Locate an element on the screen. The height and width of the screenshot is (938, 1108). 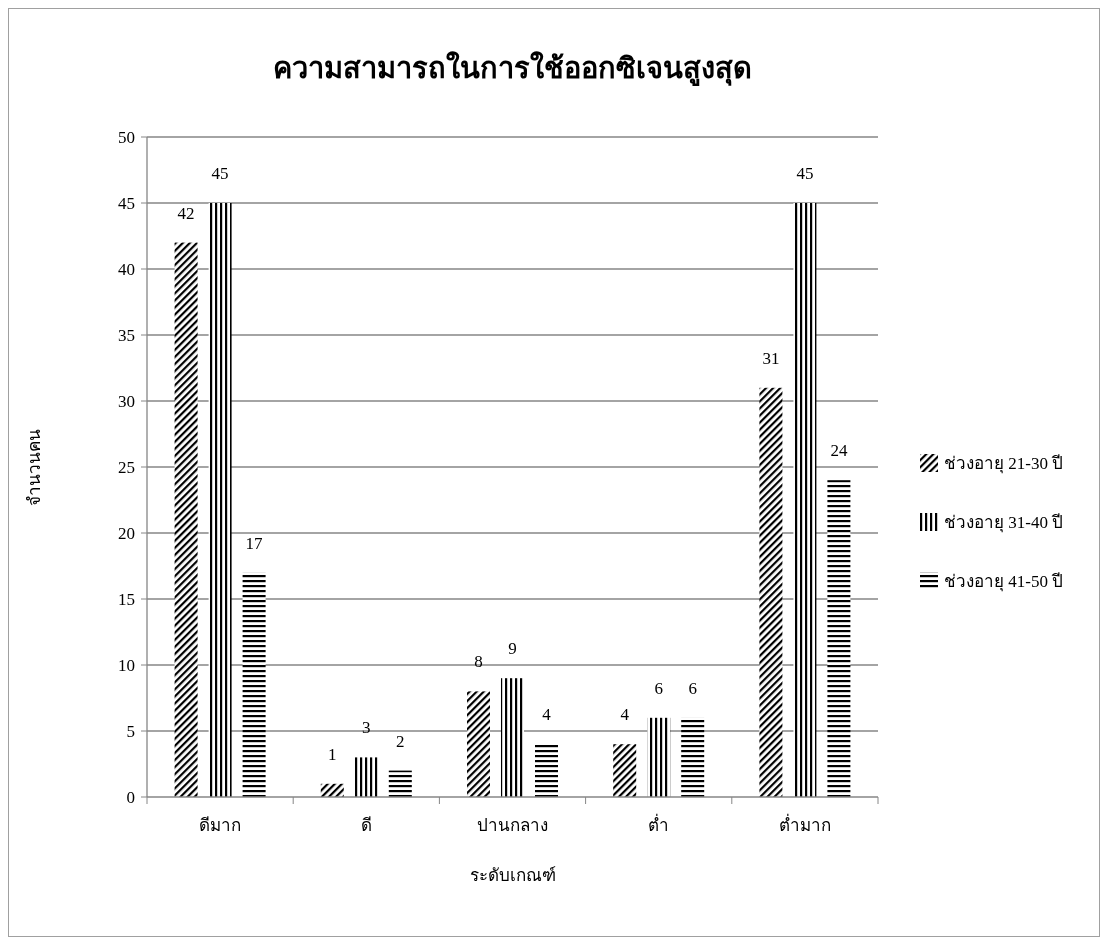
data-label: 1 is located at coordinates (332, 754).